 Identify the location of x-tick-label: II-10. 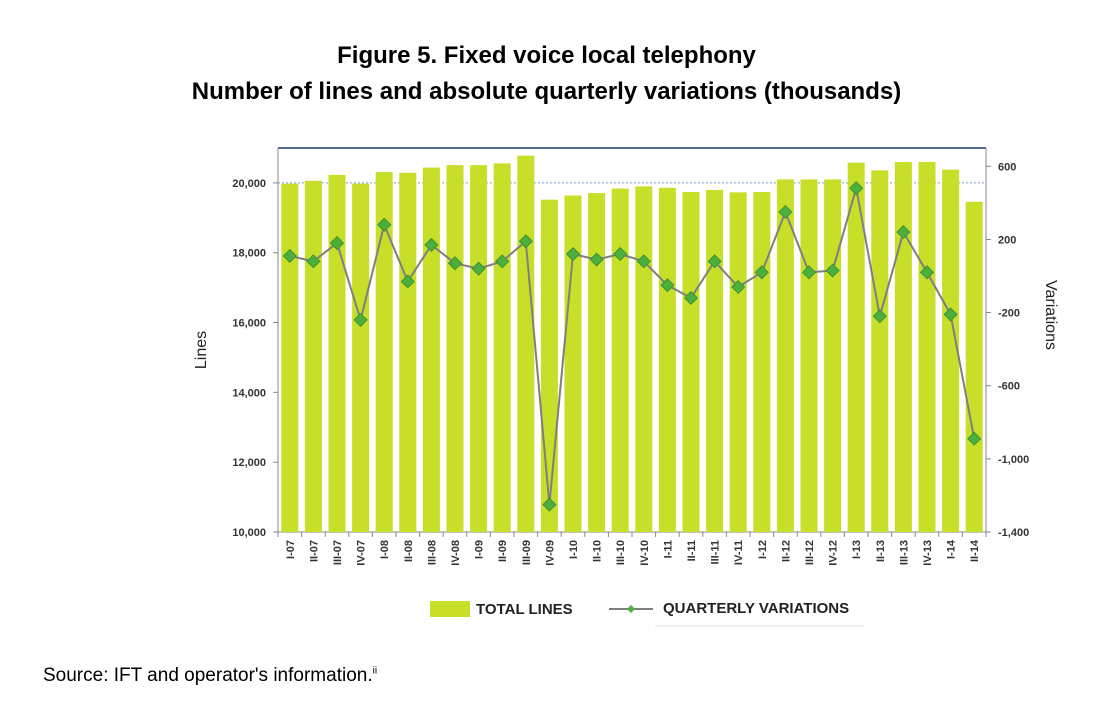
(598, 551).